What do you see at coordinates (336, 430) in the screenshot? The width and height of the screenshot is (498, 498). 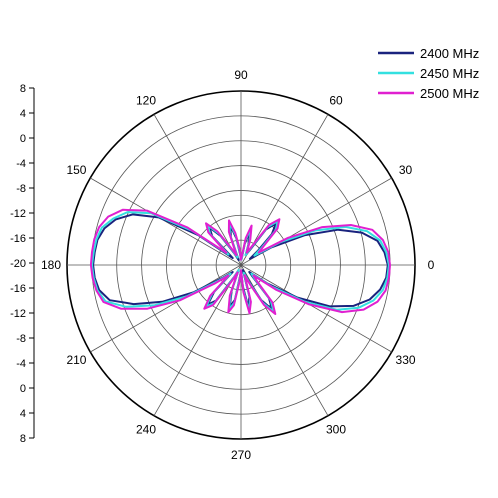 I see `angle-tick-label: 300` at bounding box center [336, 430].